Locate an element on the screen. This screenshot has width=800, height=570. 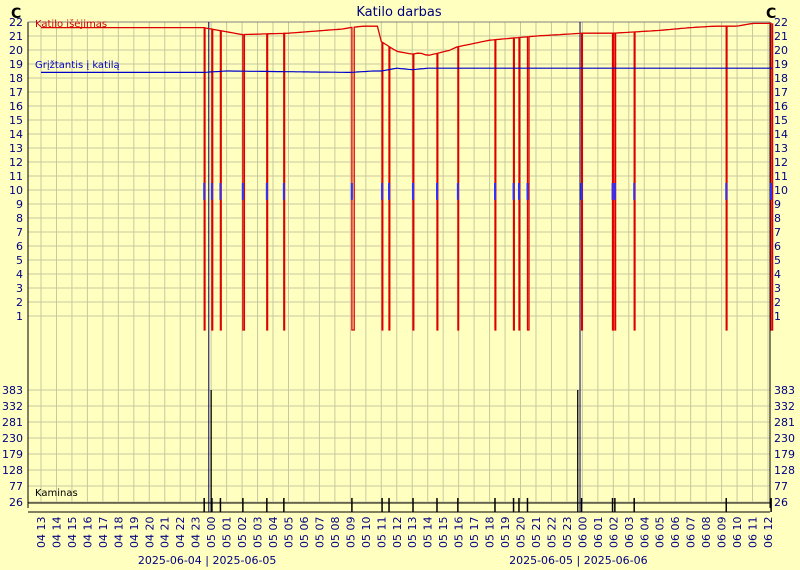
x-tick-label: 05 02 is located at coordinates (242, 533).